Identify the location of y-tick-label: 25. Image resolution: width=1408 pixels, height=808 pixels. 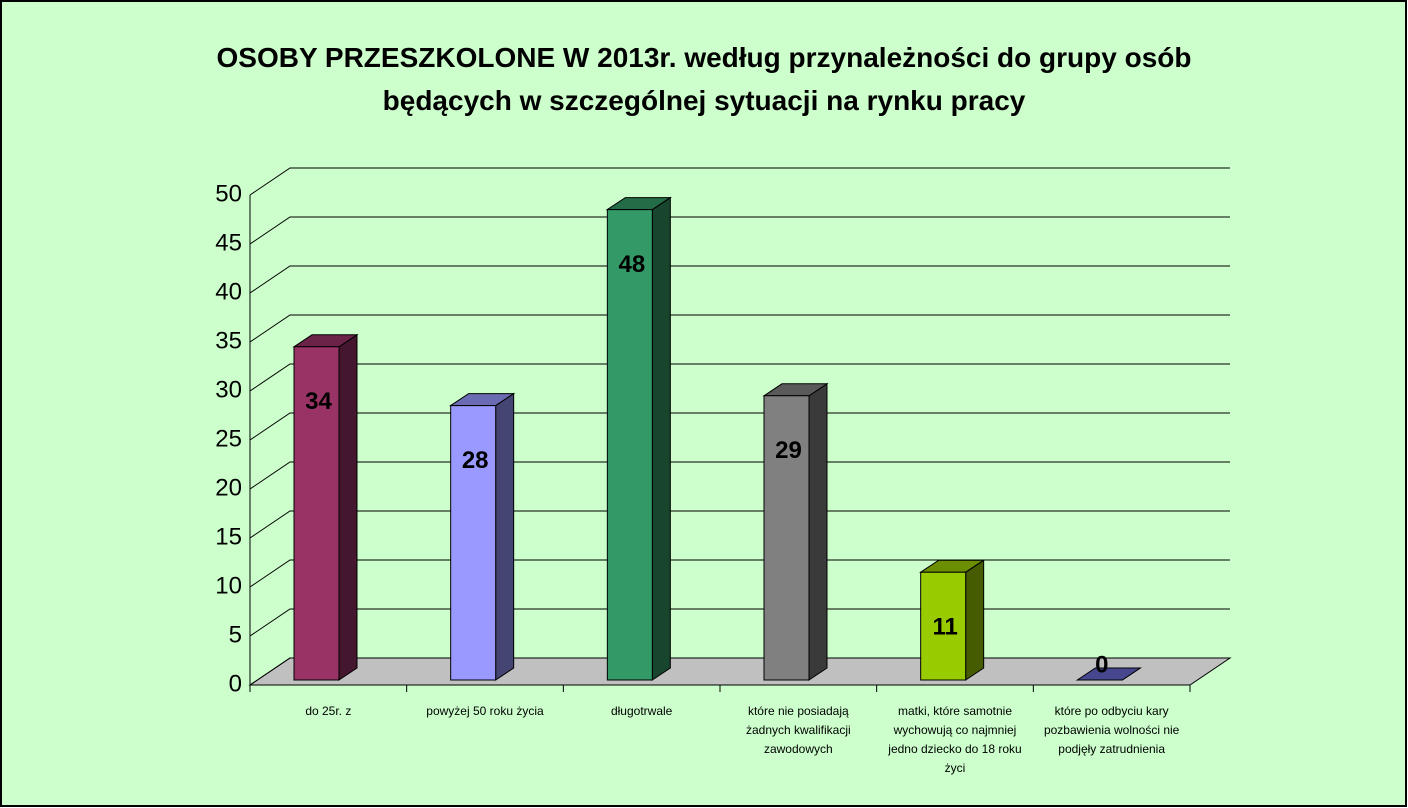
(228, 438).